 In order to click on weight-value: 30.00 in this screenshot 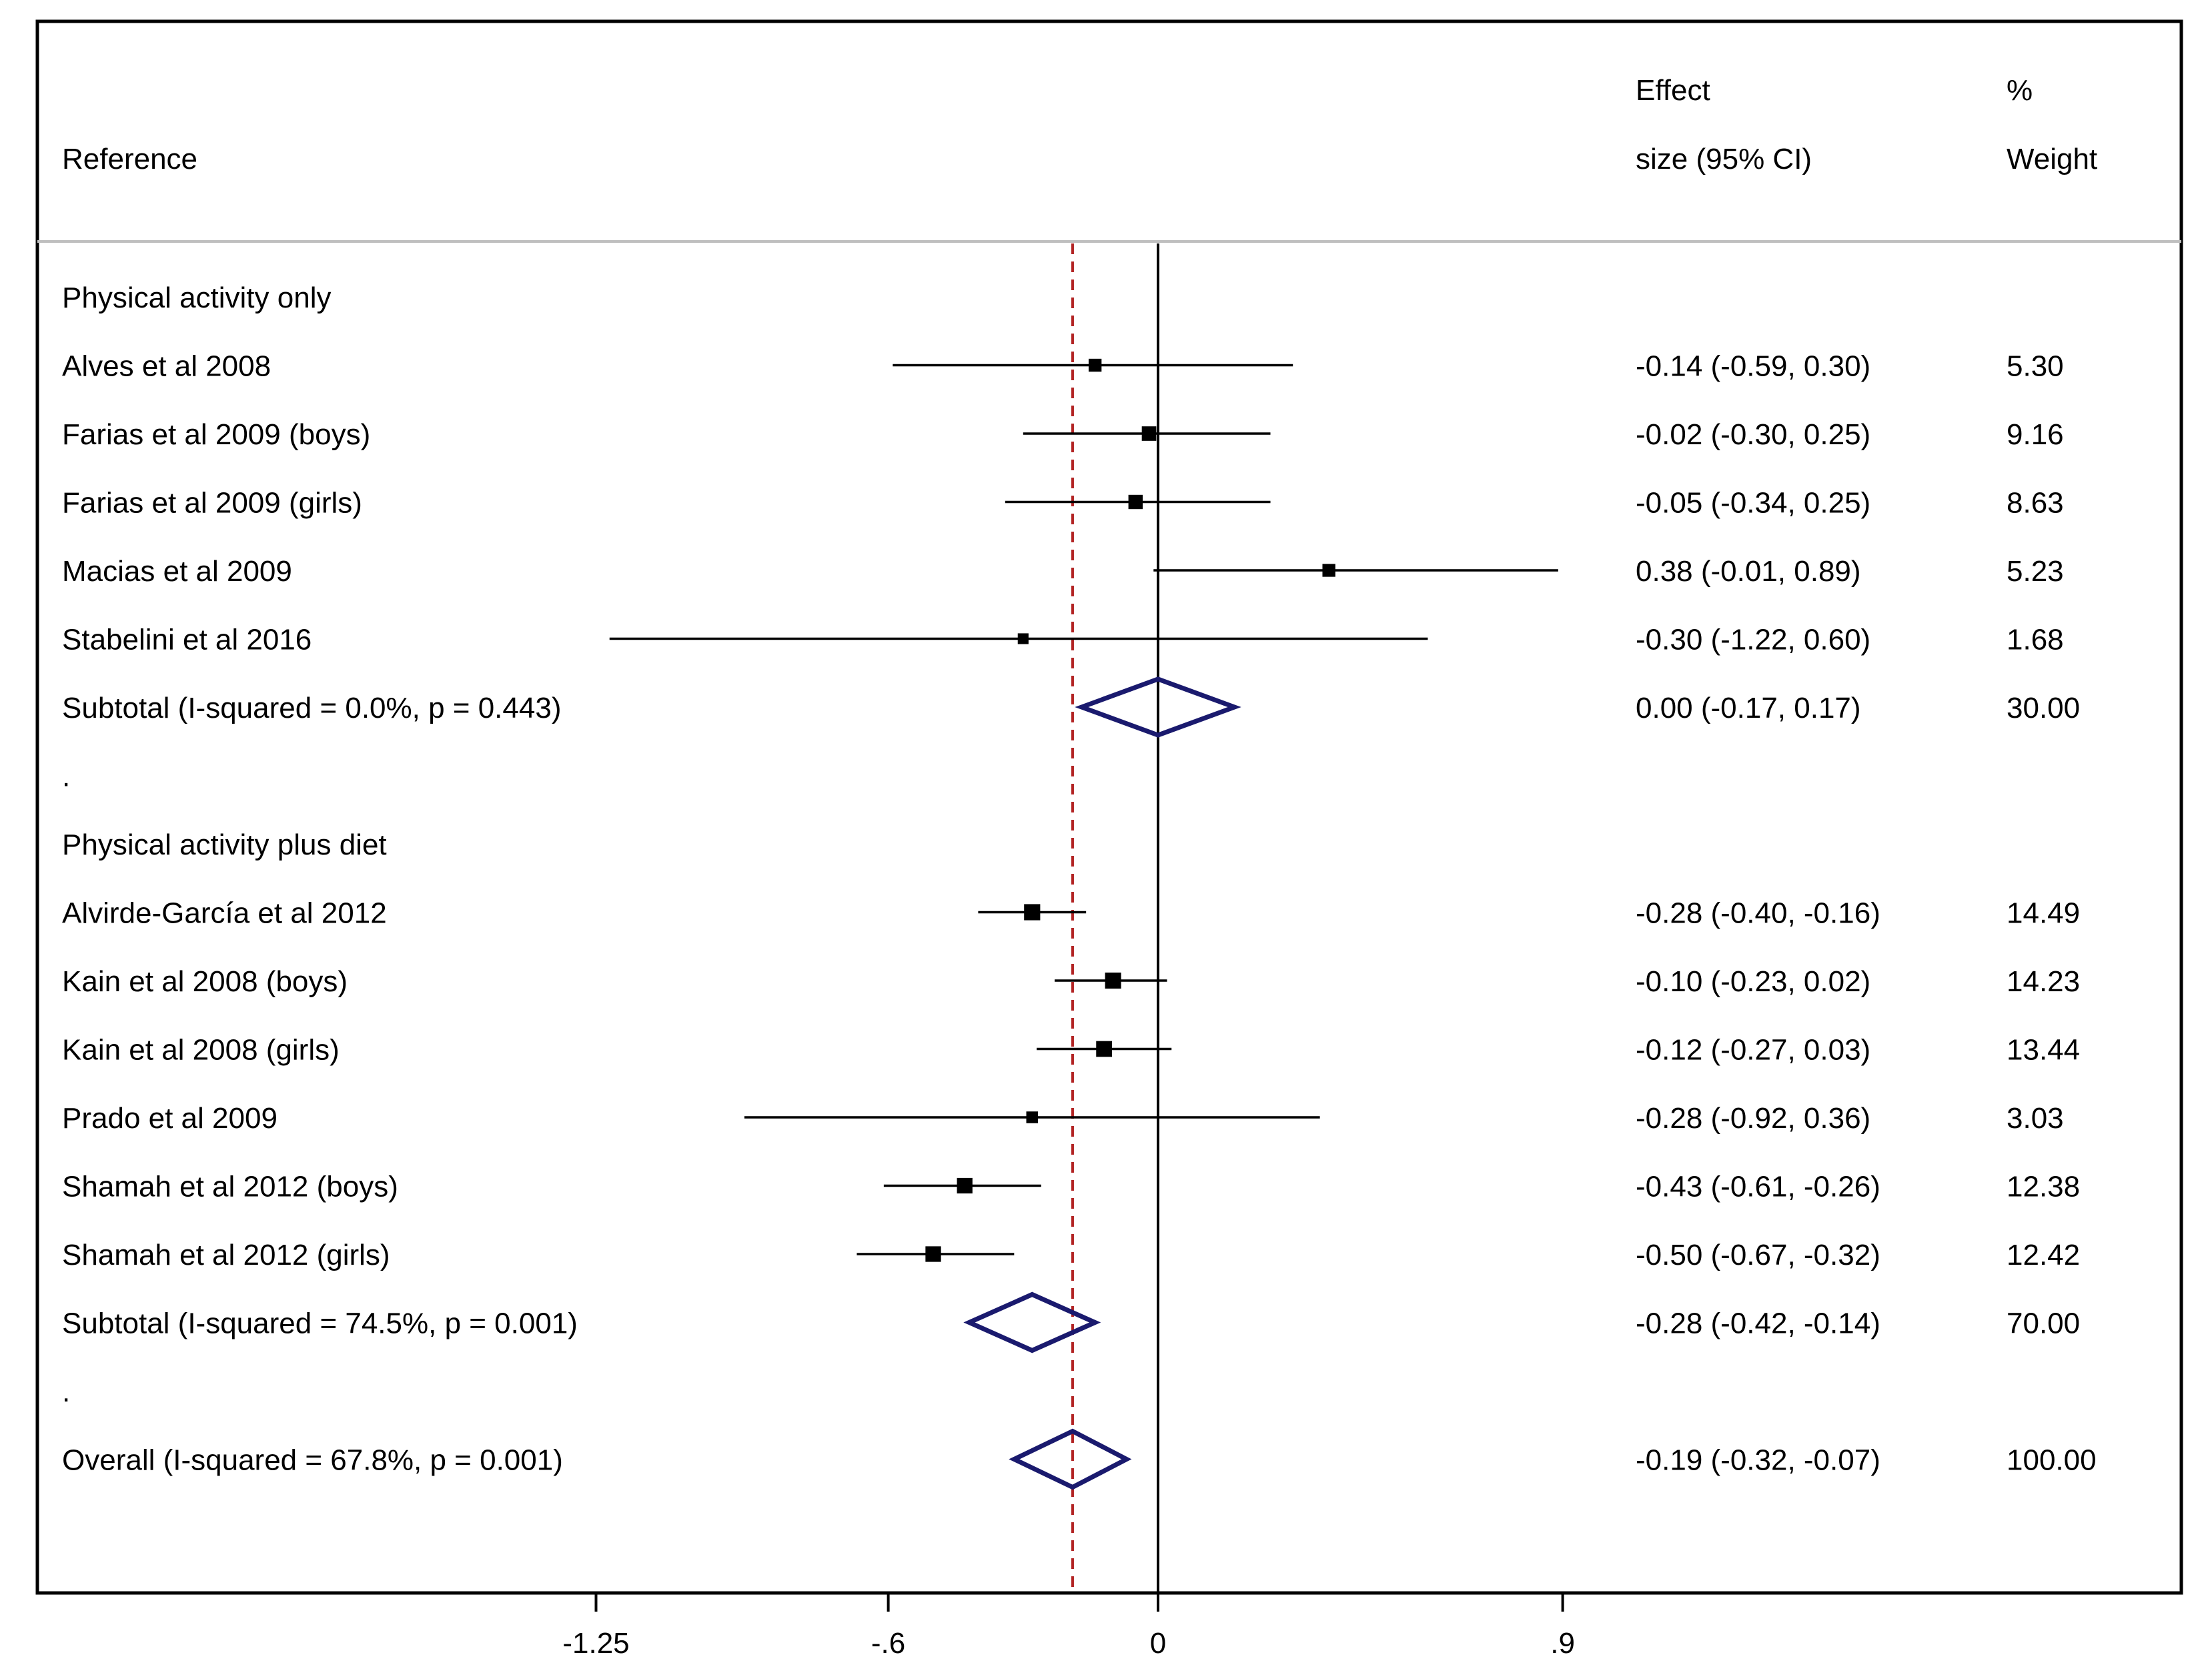, I will do `click(2043, 708)`.